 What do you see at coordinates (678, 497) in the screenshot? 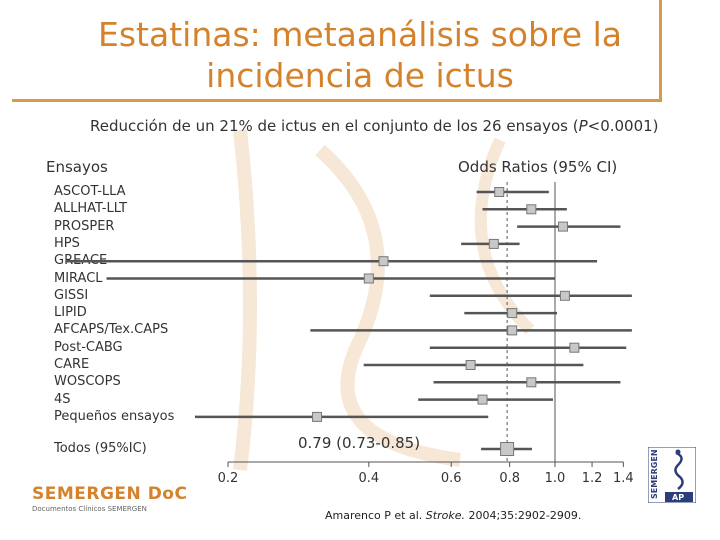
I see `badge-ap-text: AP` at bounding box center [678, 497].